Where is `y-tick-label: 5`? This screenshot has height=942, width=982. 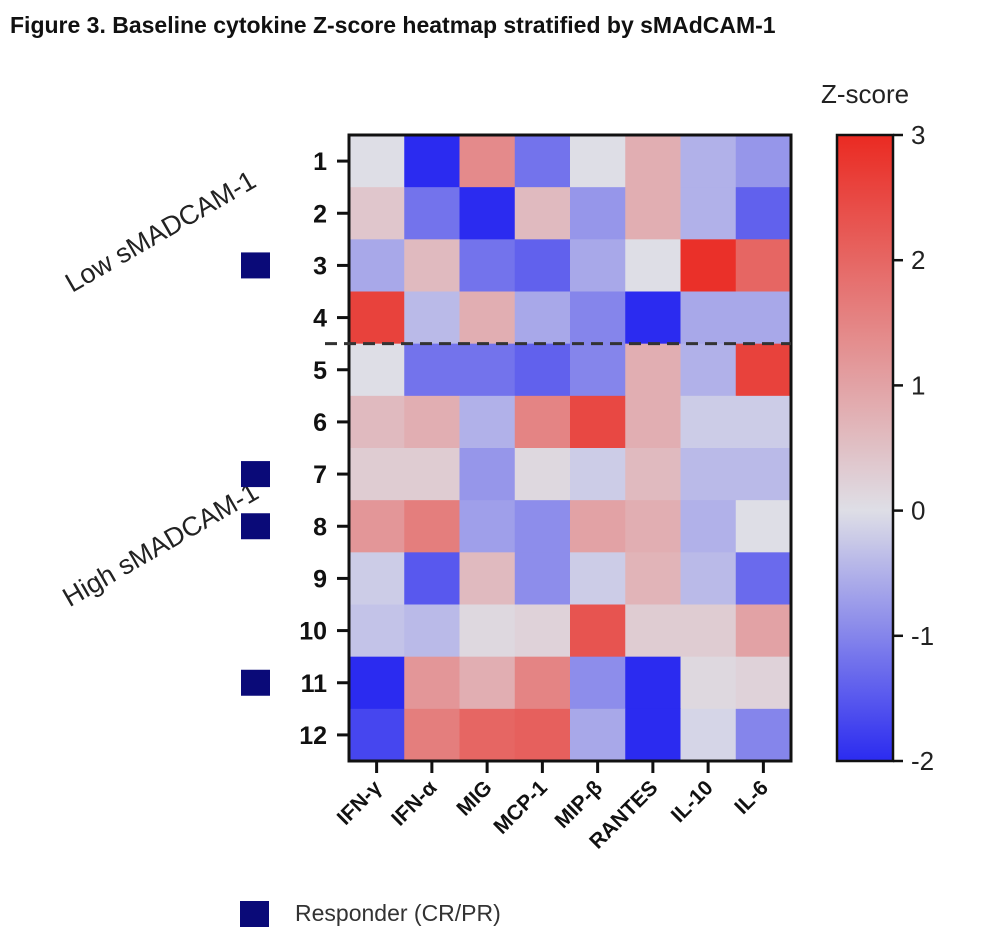
y-tick-label: 5 is located at coordinates (320, 371).